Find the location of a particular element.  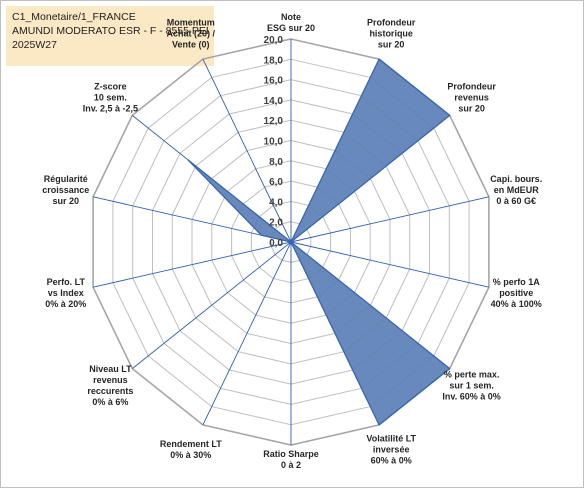

axis-label-line: % perfo 1A is located at coordinates (517, 282).